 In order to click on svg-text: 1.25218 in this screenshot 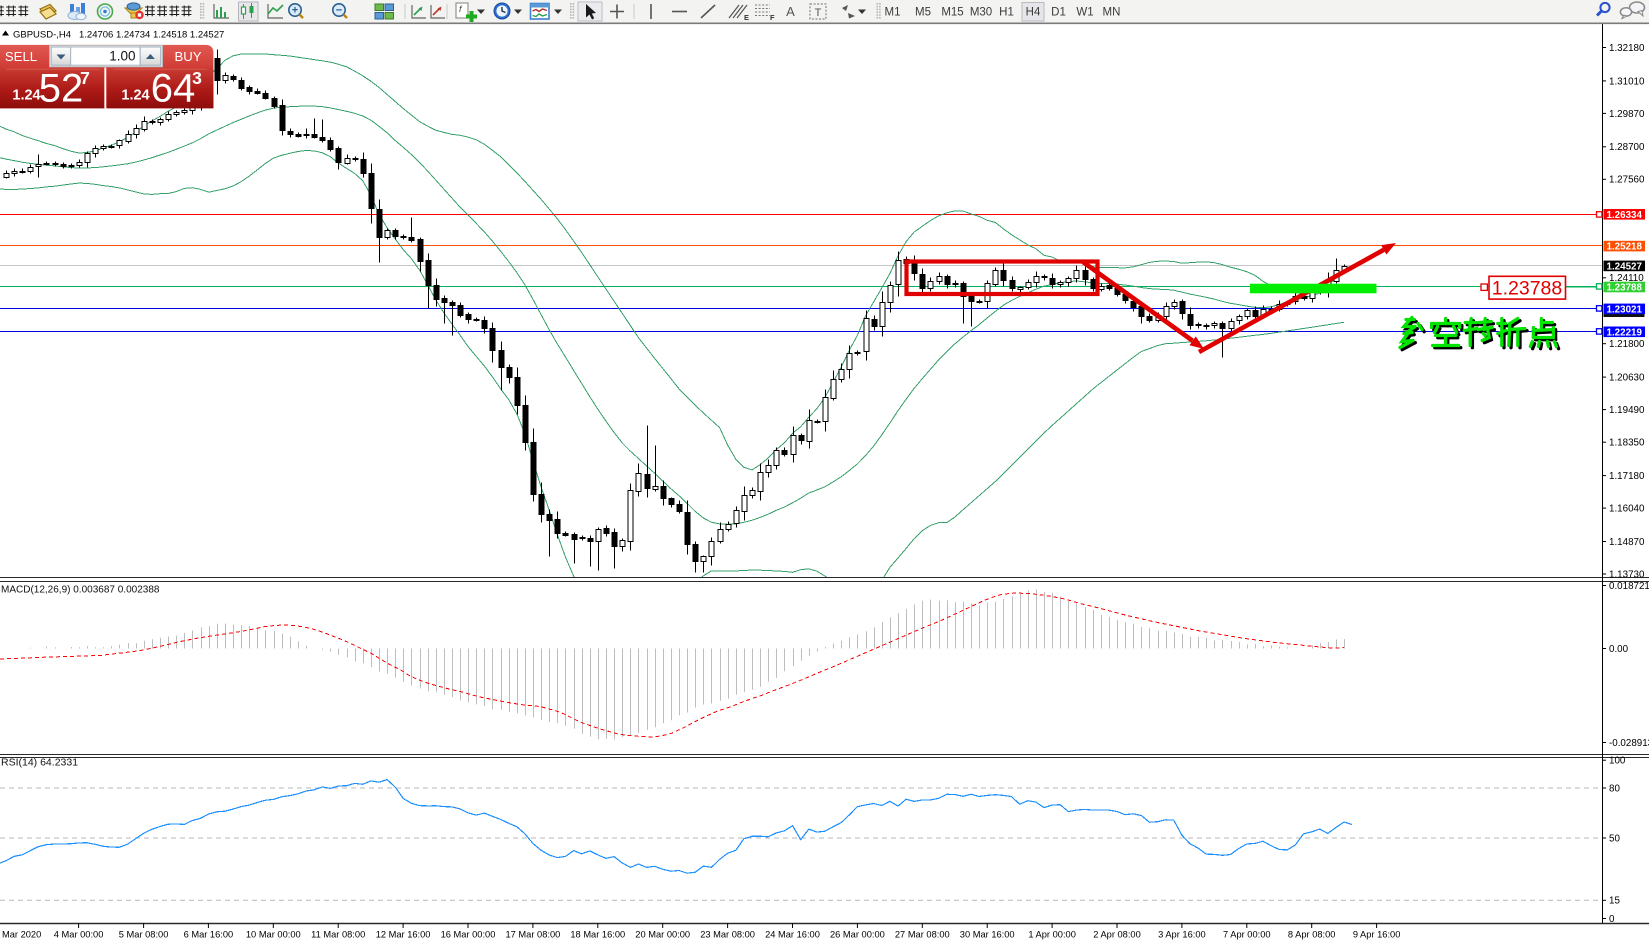, I will do `click(1625, 247)`.